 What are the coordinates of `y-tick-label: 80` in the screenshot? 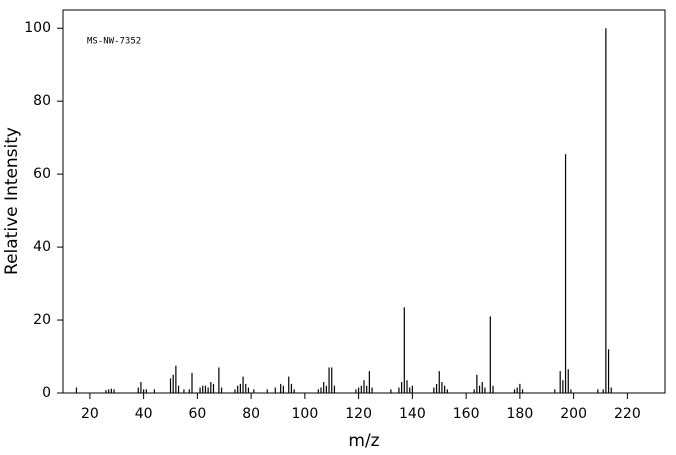 It's located at (42, 101).